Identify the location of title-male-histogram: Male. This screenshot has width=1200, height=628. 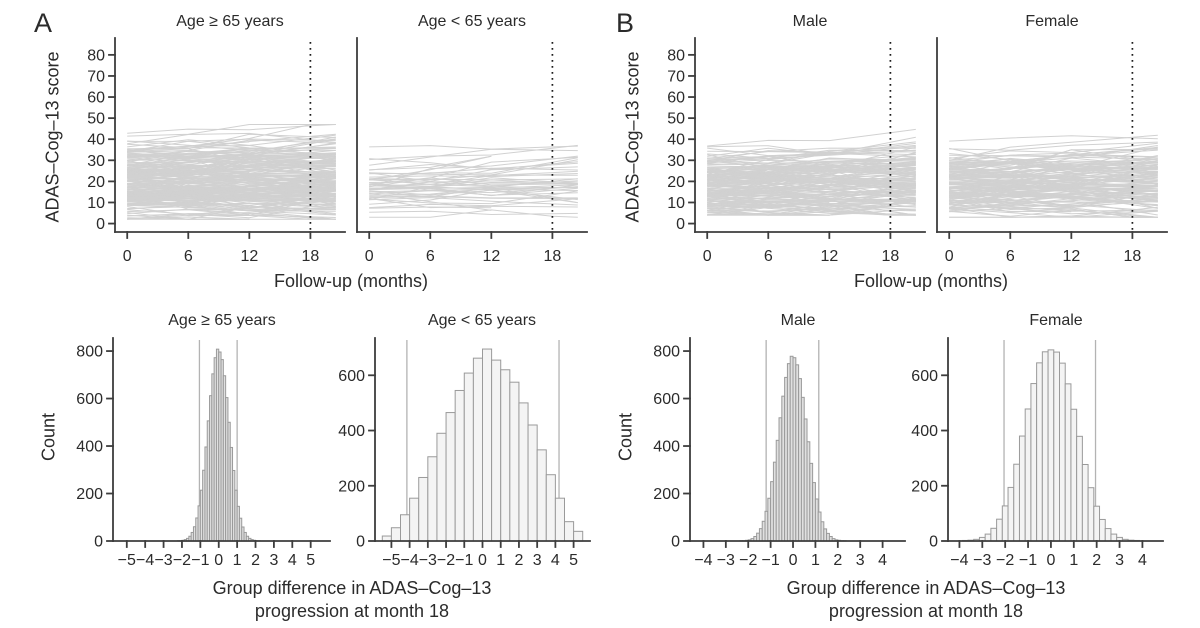
(798, 320).